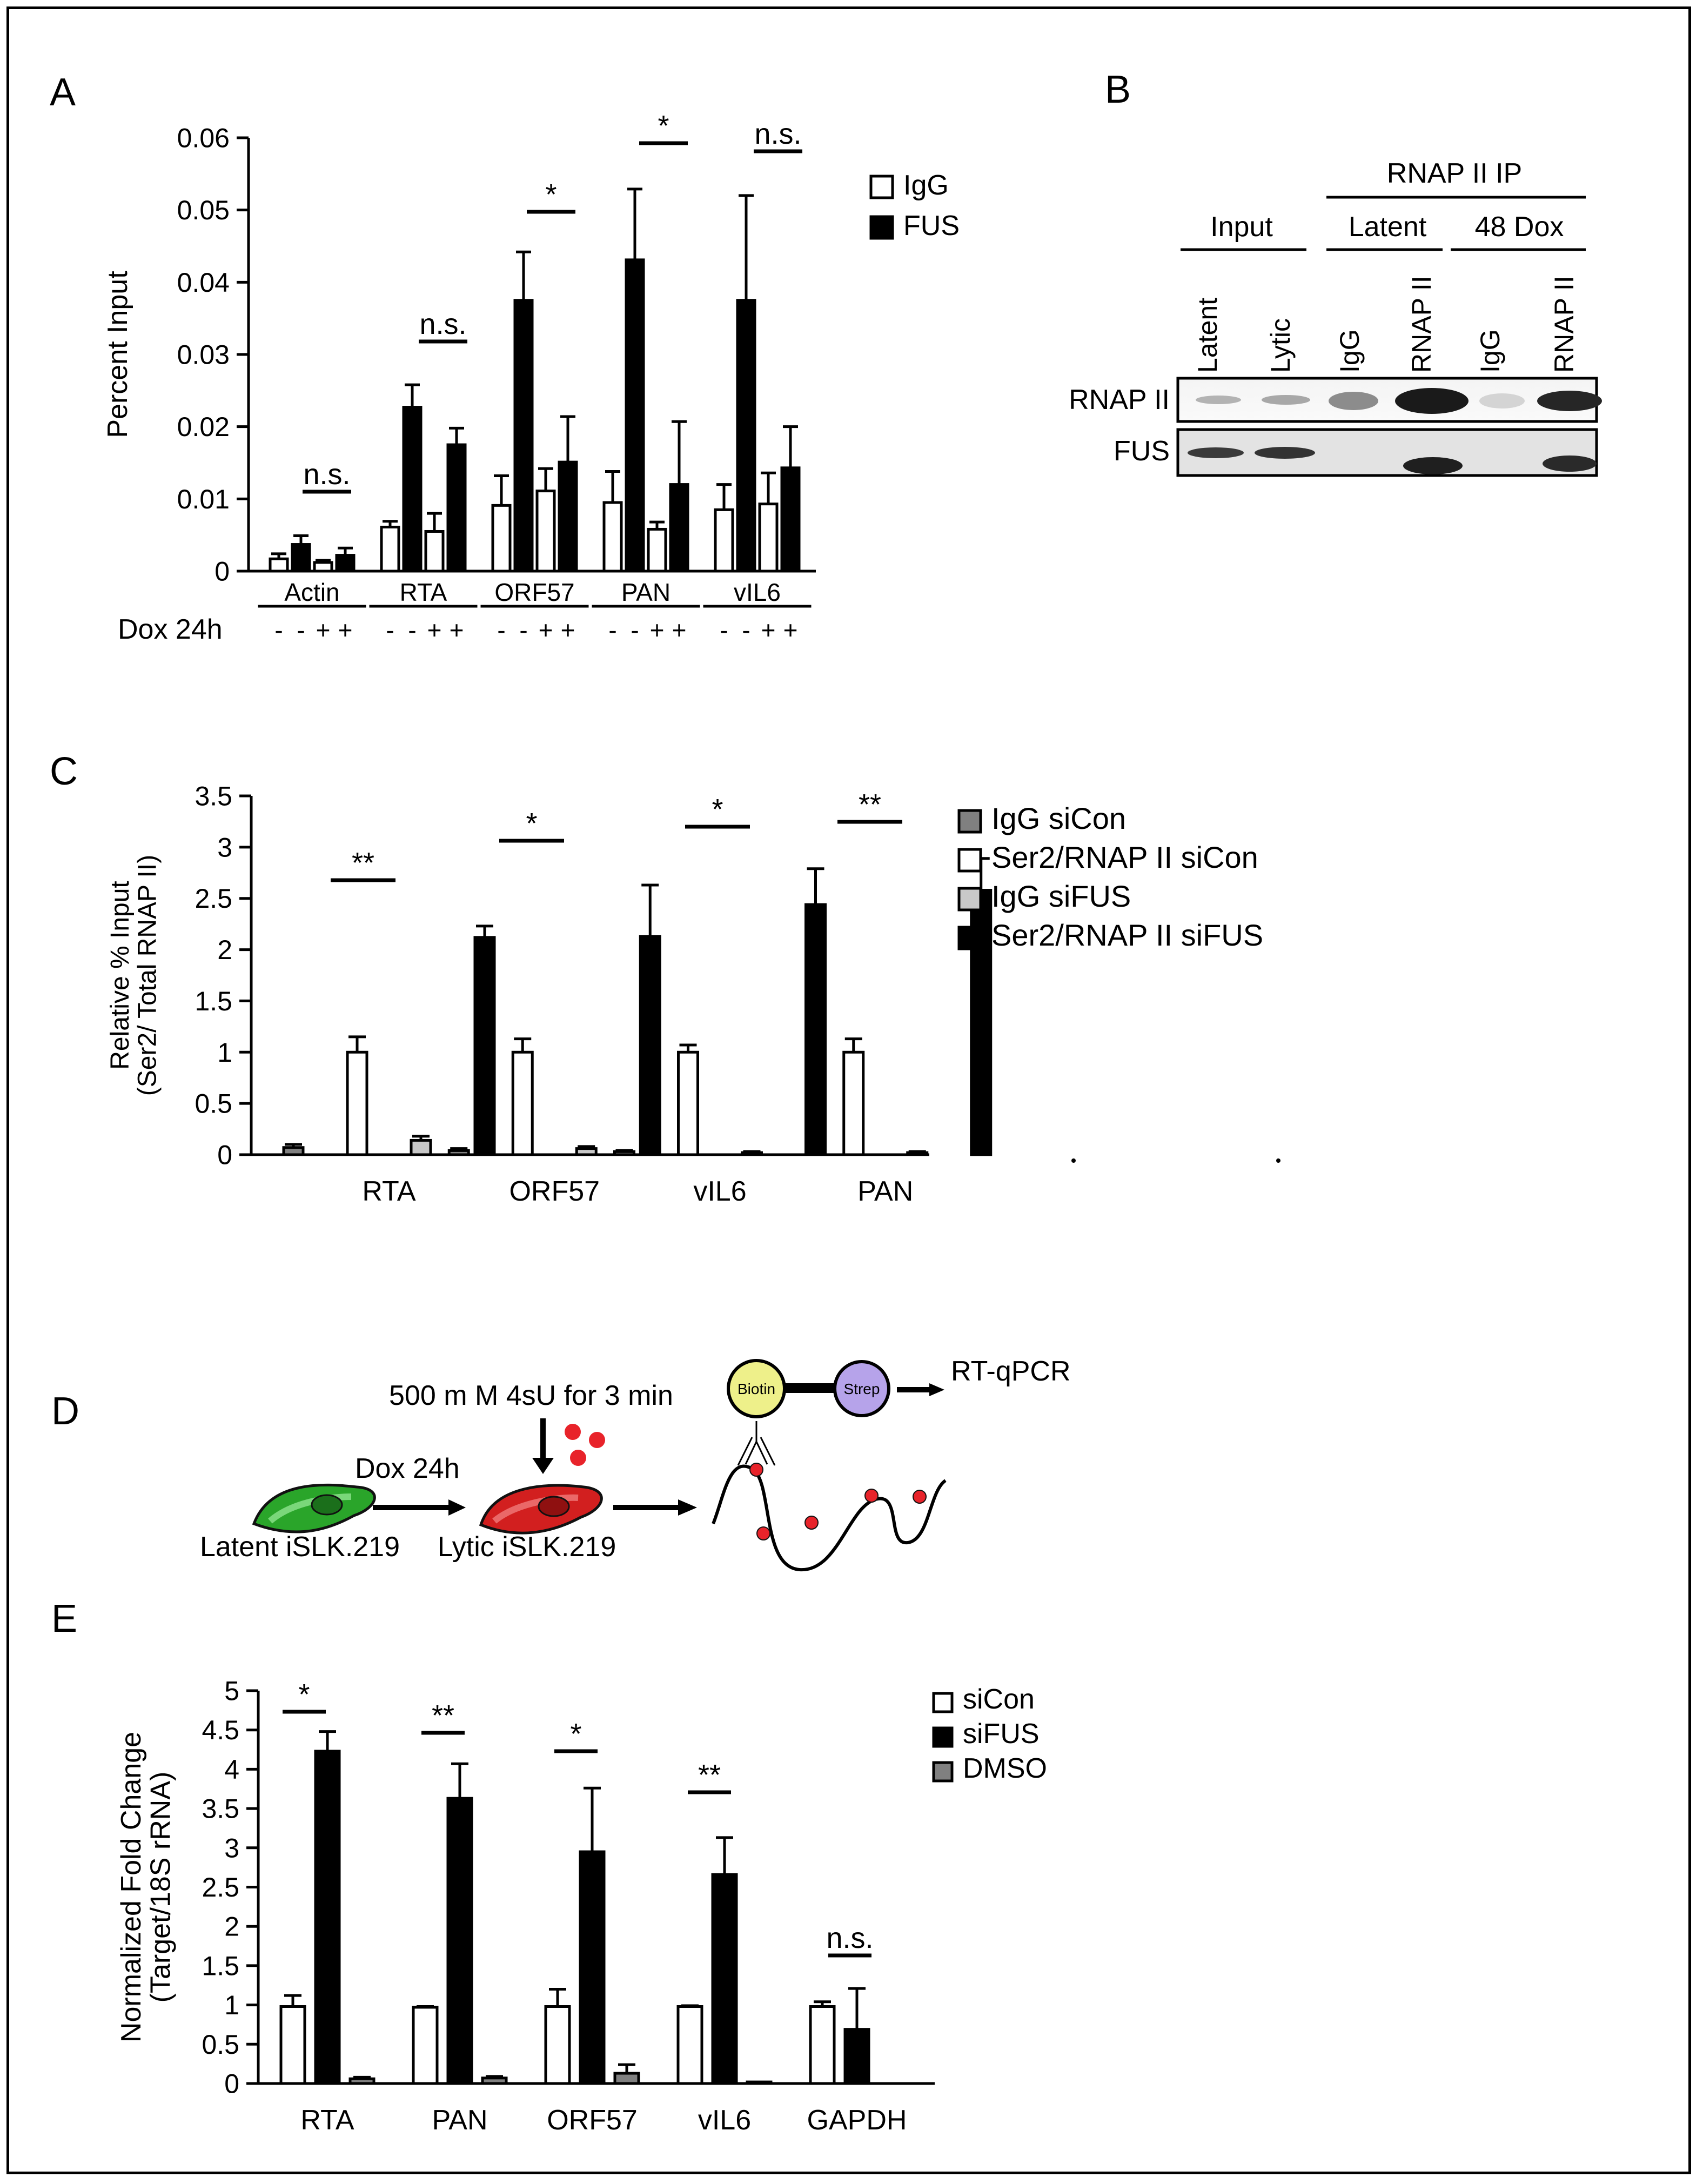  What do you see at coordinates (857, 2120) in the screenshot?
I see `category-label: GAPDH` at bounding box center [857, 2120].